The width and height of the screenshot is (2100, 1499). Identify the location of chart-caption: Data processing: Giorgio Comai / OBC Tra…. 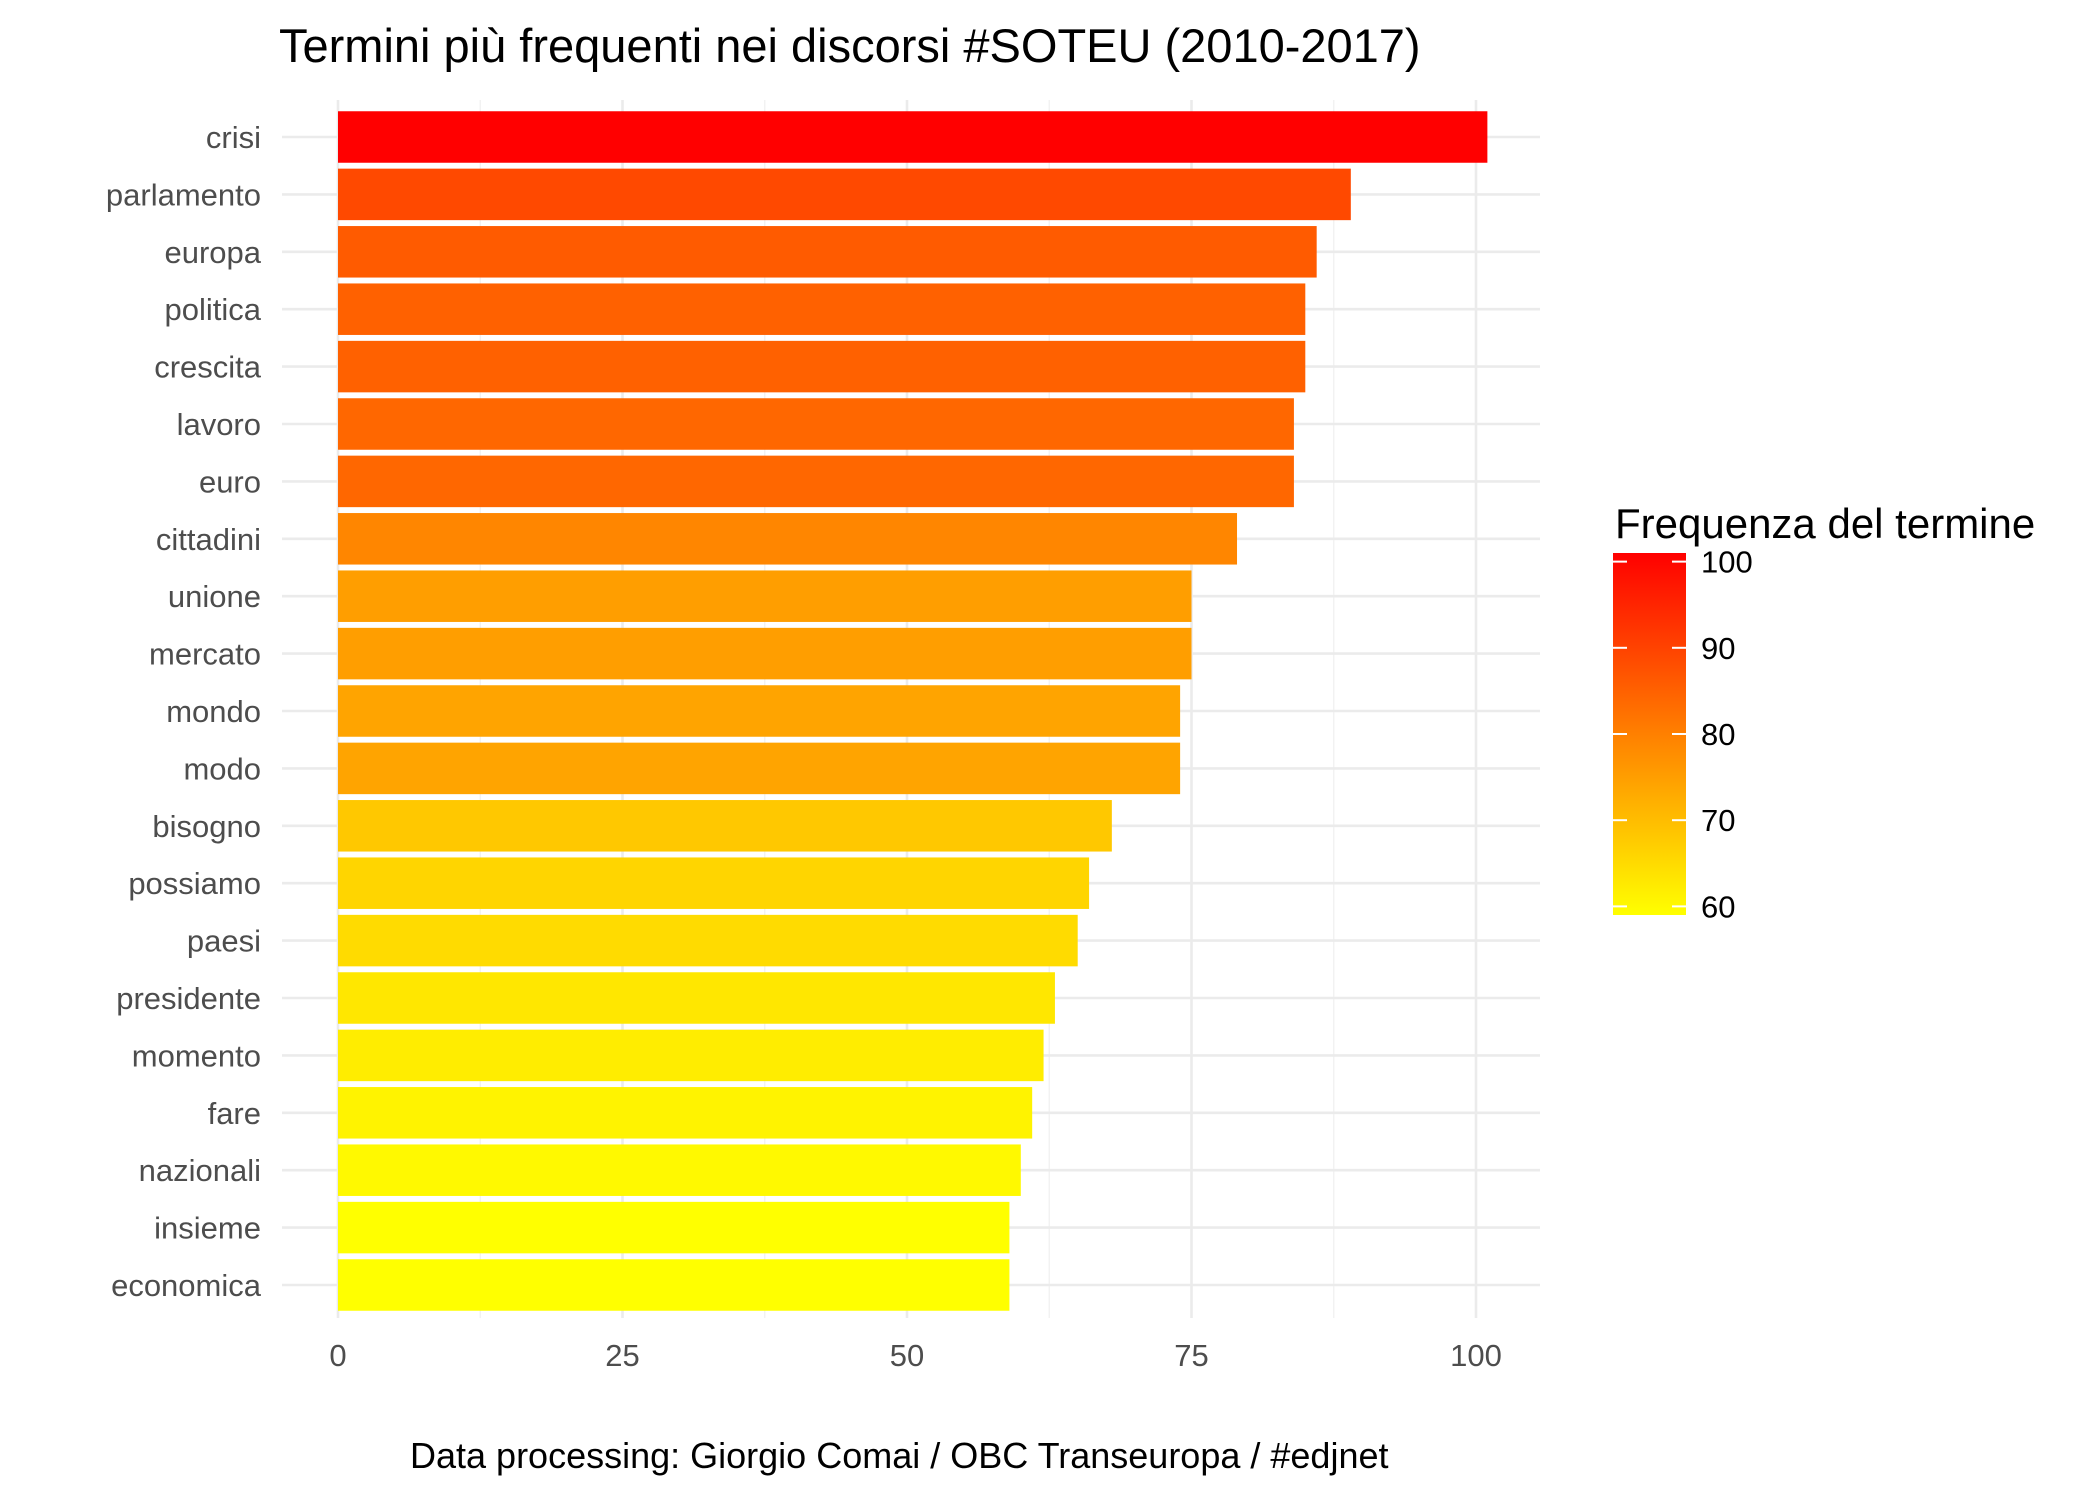
(899, 1455).